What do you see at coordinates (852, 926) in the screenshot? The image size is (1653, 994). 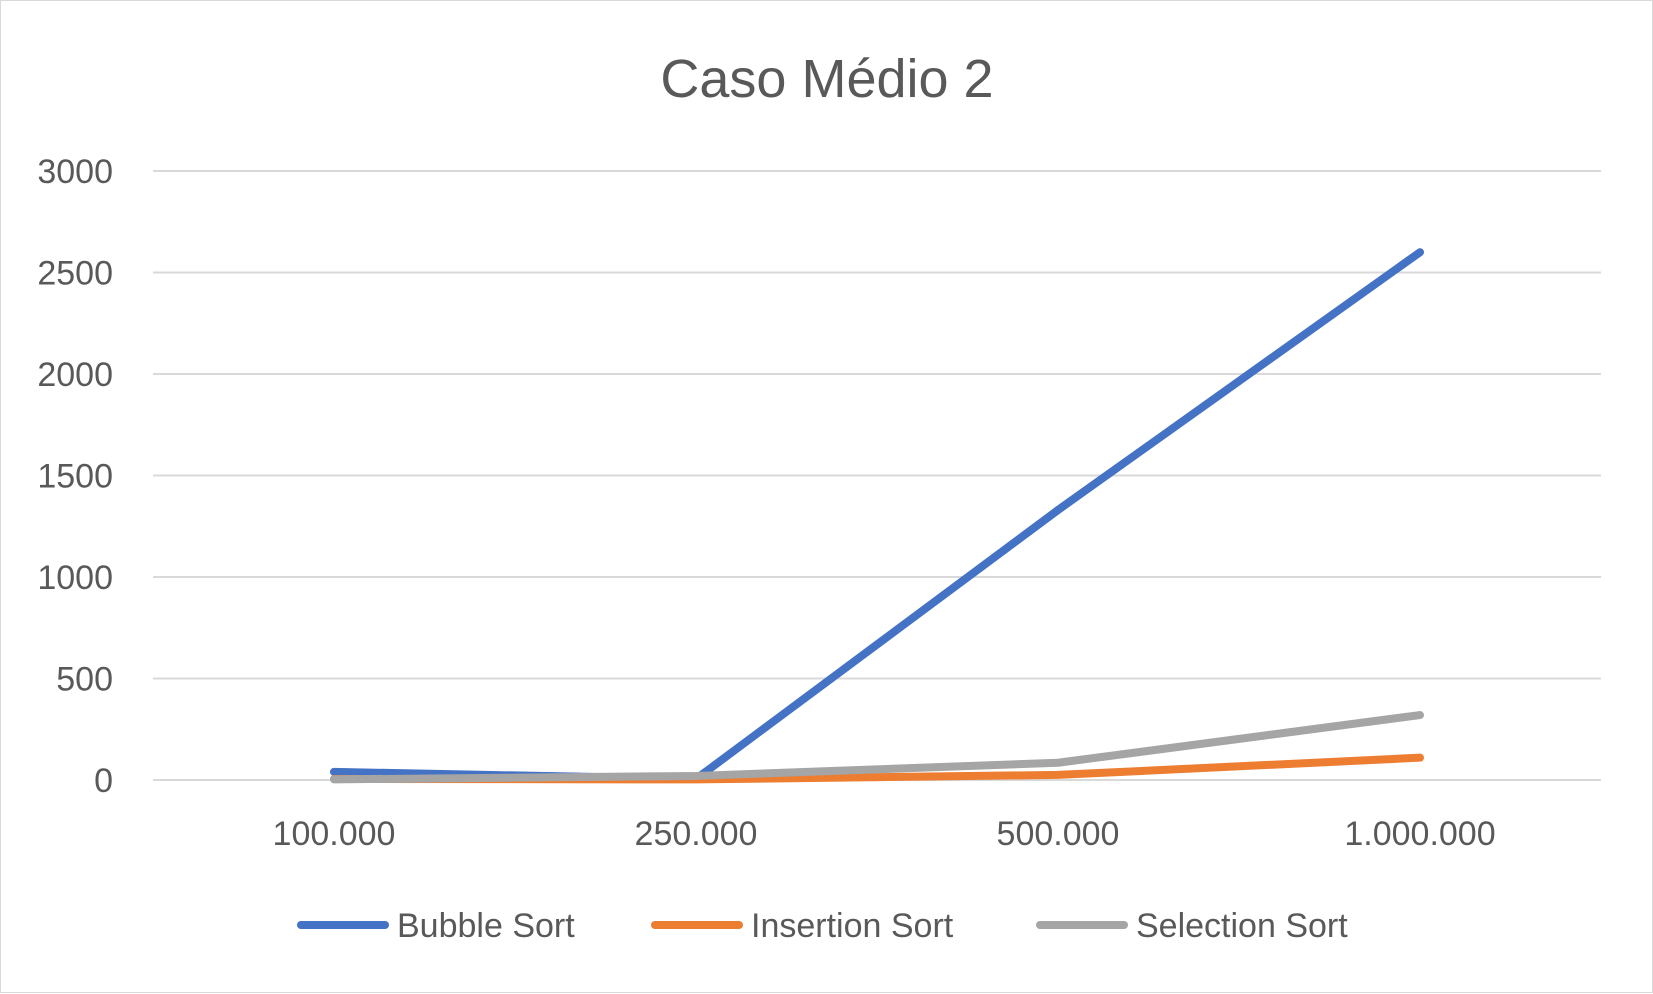 I see `legend-label: Insertion Sort` at bounding box center [852, 926].